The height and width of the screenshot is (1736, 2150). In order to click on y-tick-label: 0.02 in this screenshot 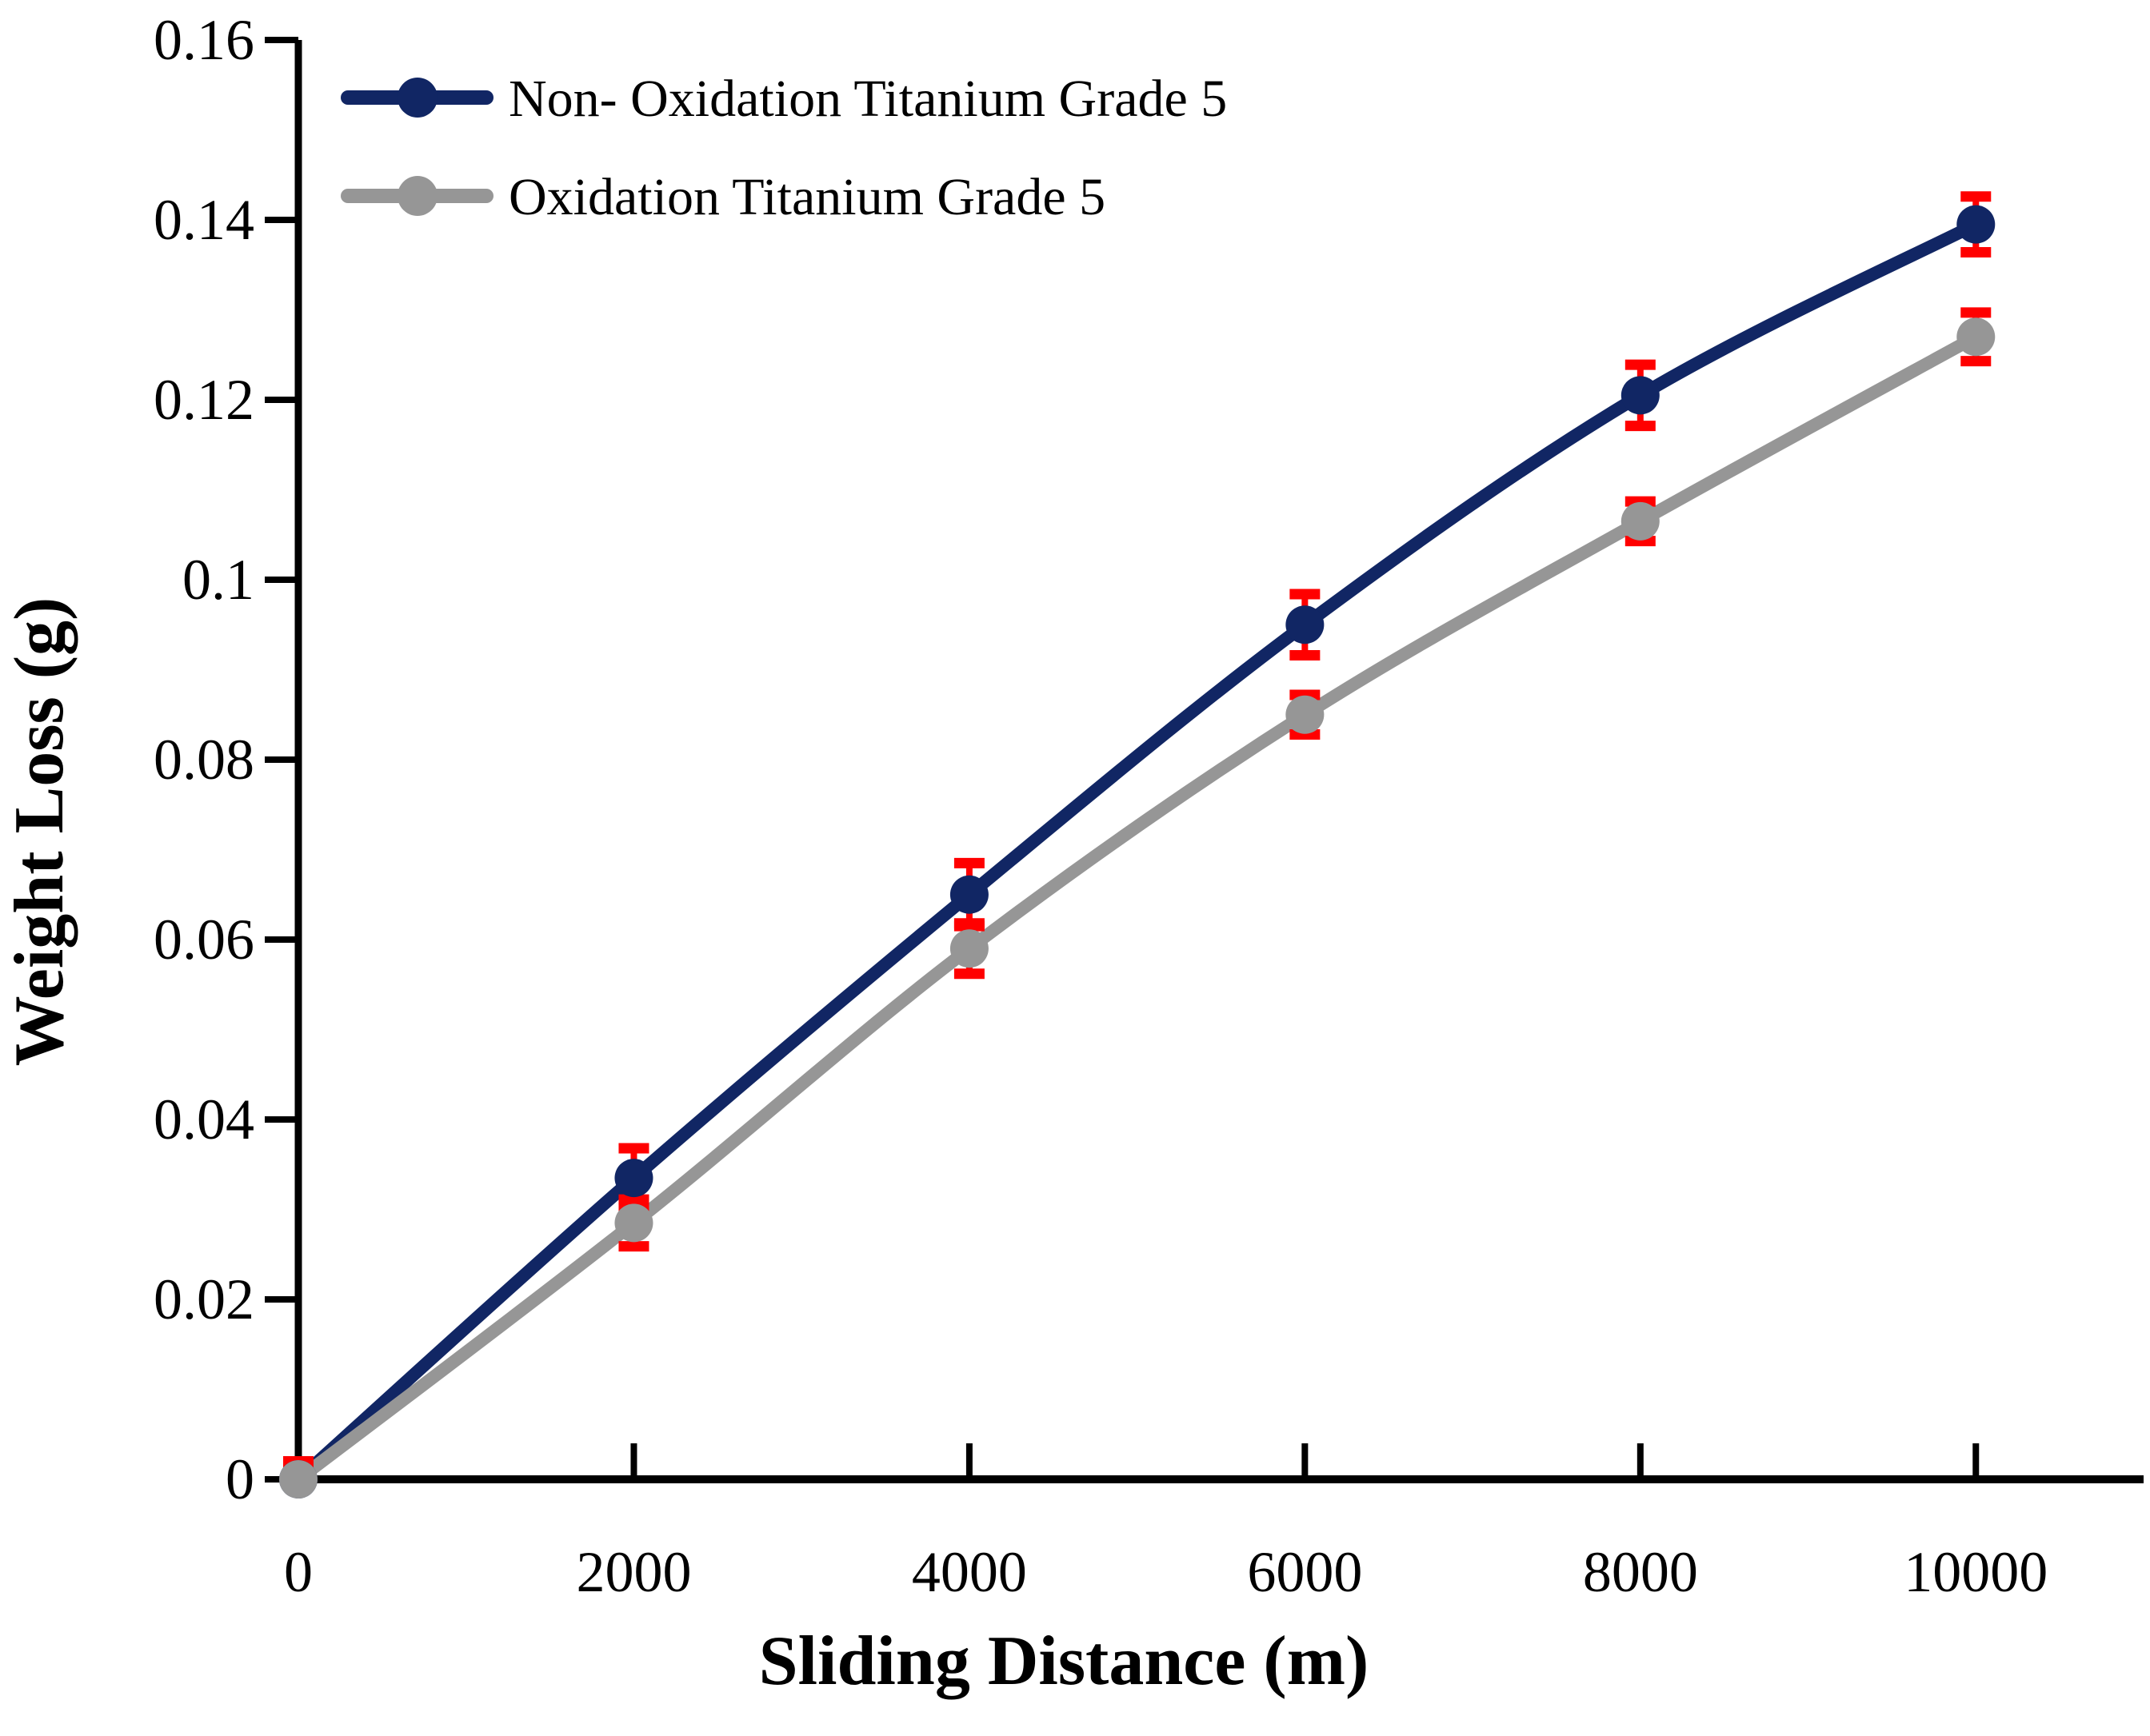, I will do `click(204, 1299)`.